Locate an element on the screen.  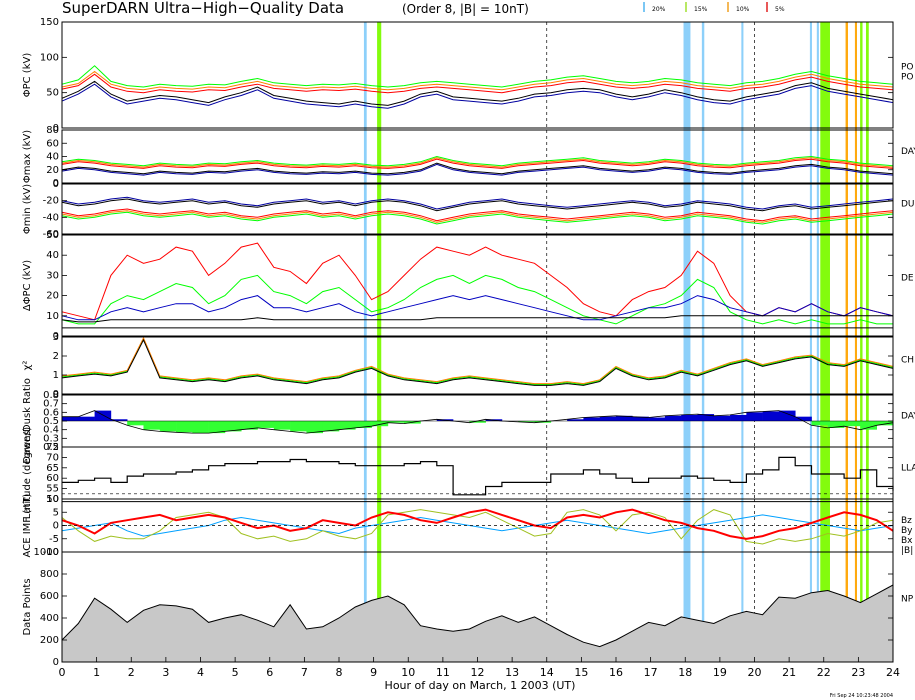
x-tick-label: 20 is located at coordinates (755, 672).